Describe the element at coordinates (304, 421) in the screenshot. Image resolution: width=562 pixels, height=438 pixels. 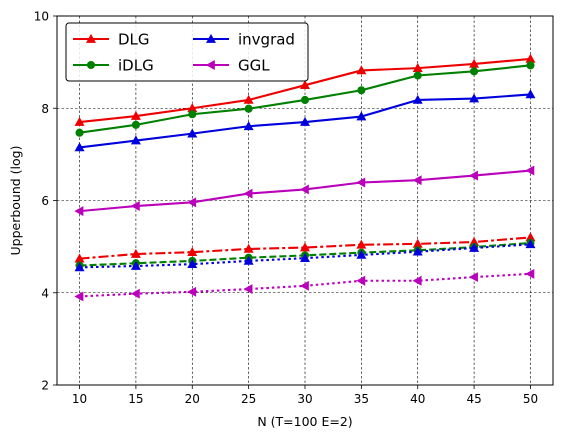
I see `x-axis-label: N (T=100 E=2)` at that location.